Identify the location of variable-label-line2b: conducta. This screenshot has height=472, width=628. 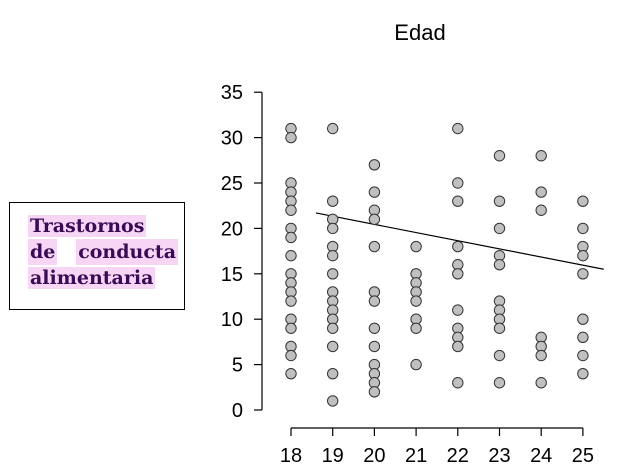
(127, 252).